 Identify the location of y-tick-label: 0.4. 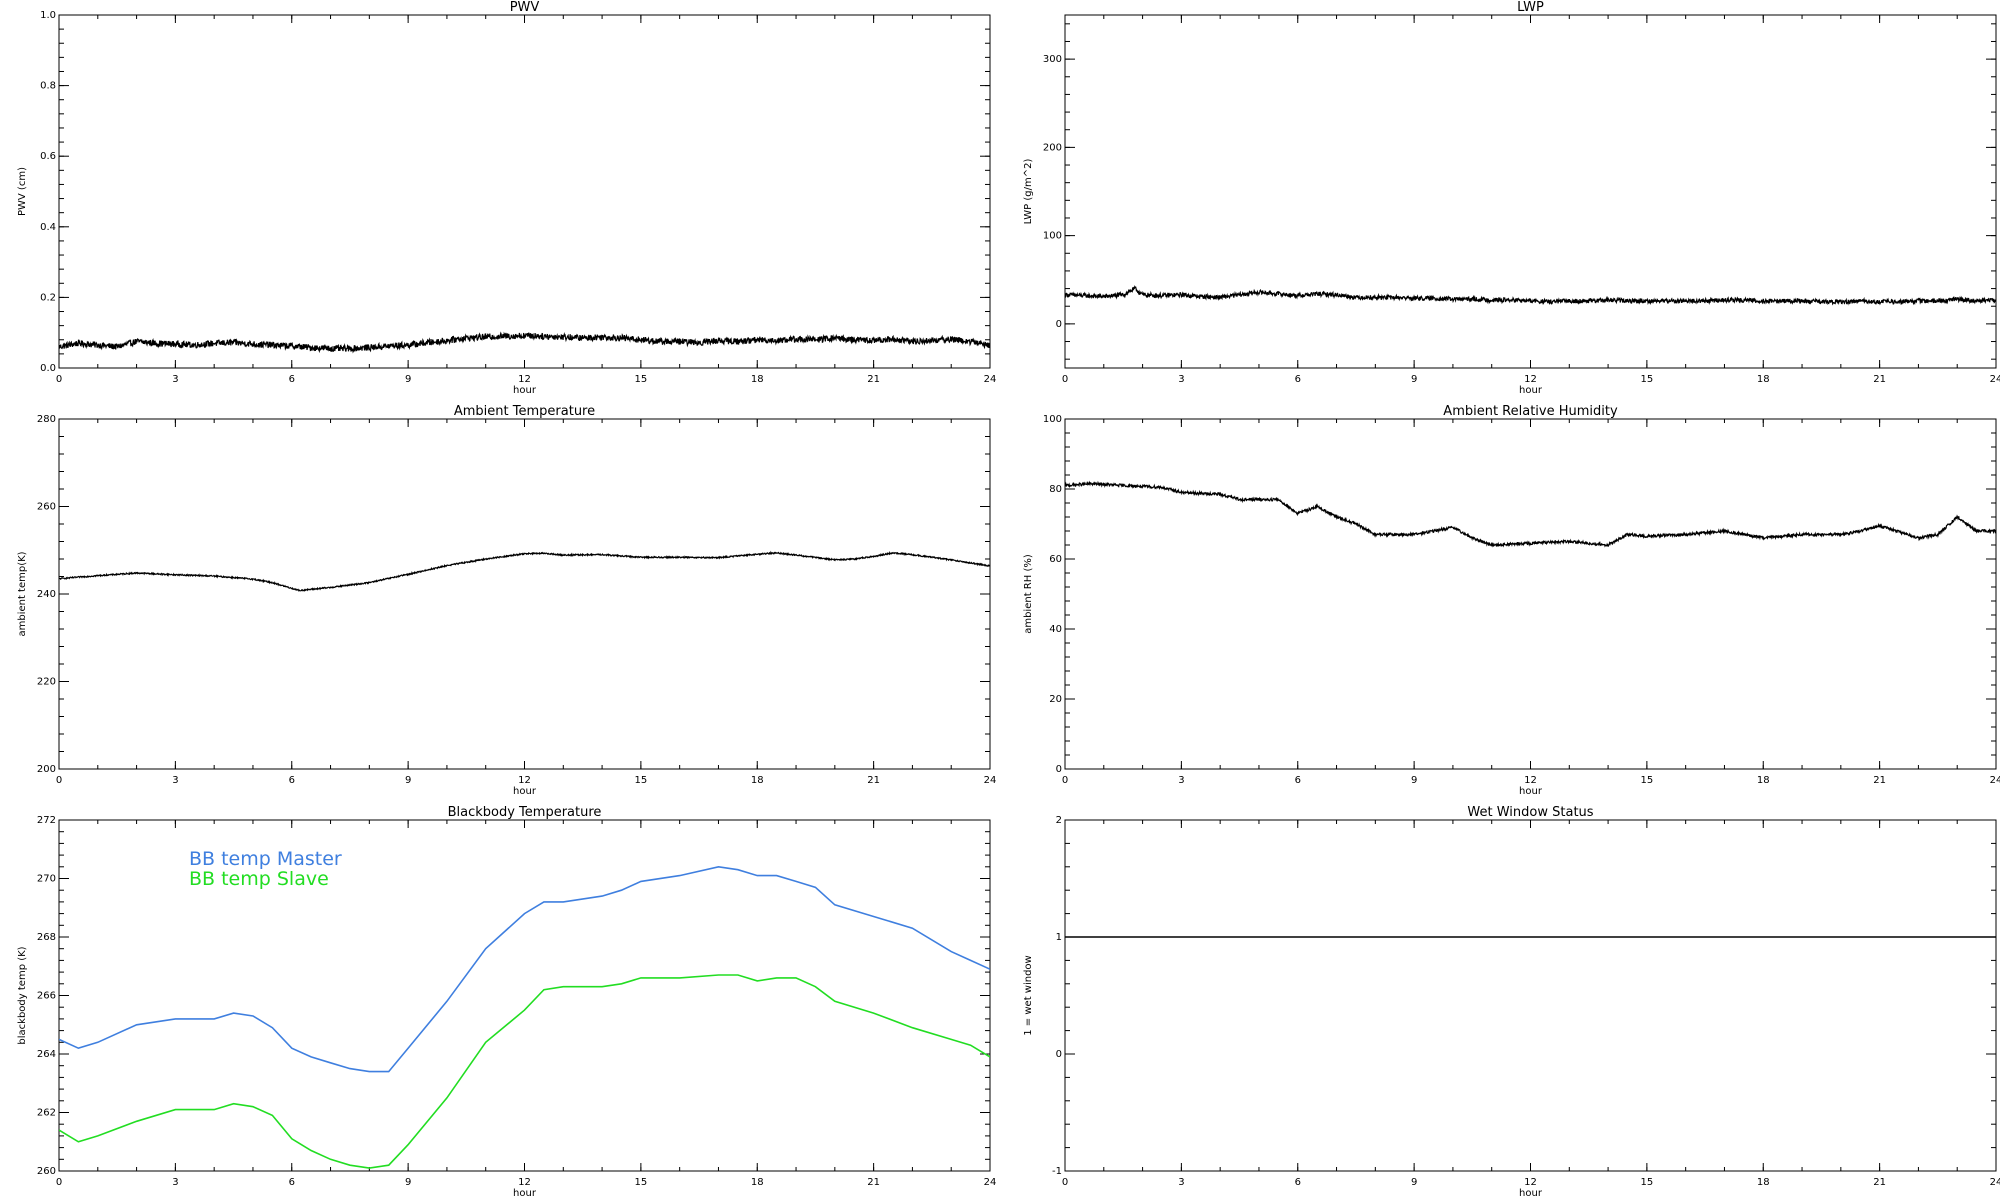
(48, 227).